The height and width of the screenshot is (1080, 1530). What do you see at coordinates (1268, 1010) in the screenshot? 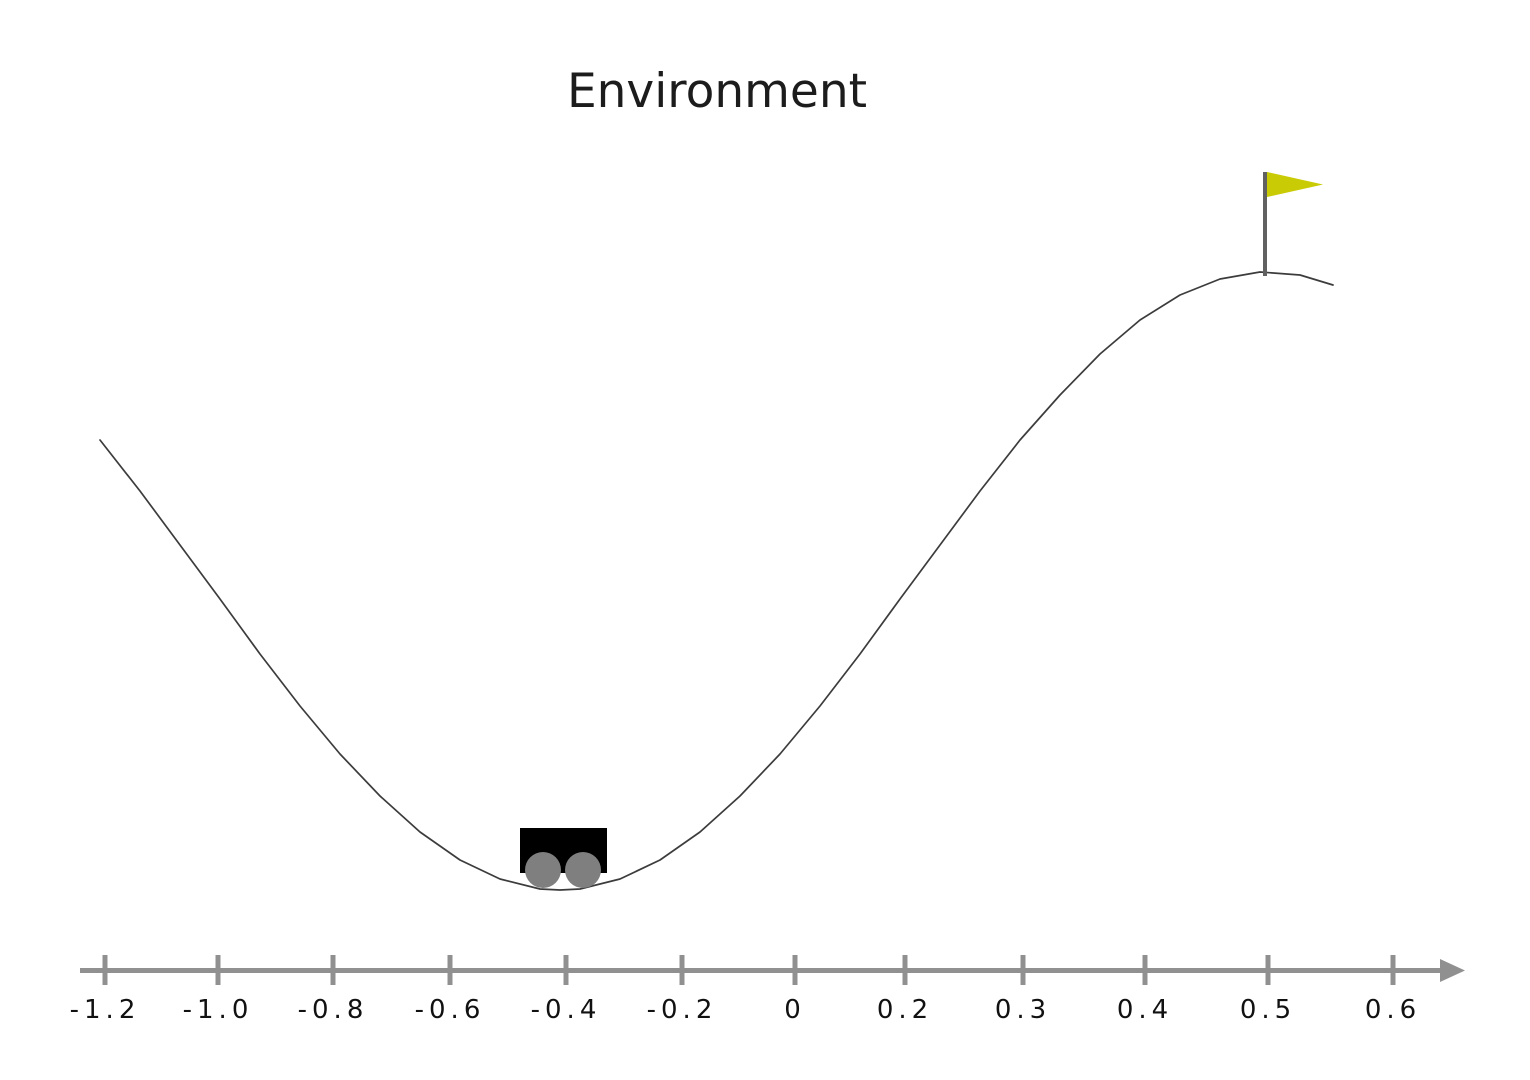
I see `axis-tick-label: 0.5` at bounding box center [1268, 1010].